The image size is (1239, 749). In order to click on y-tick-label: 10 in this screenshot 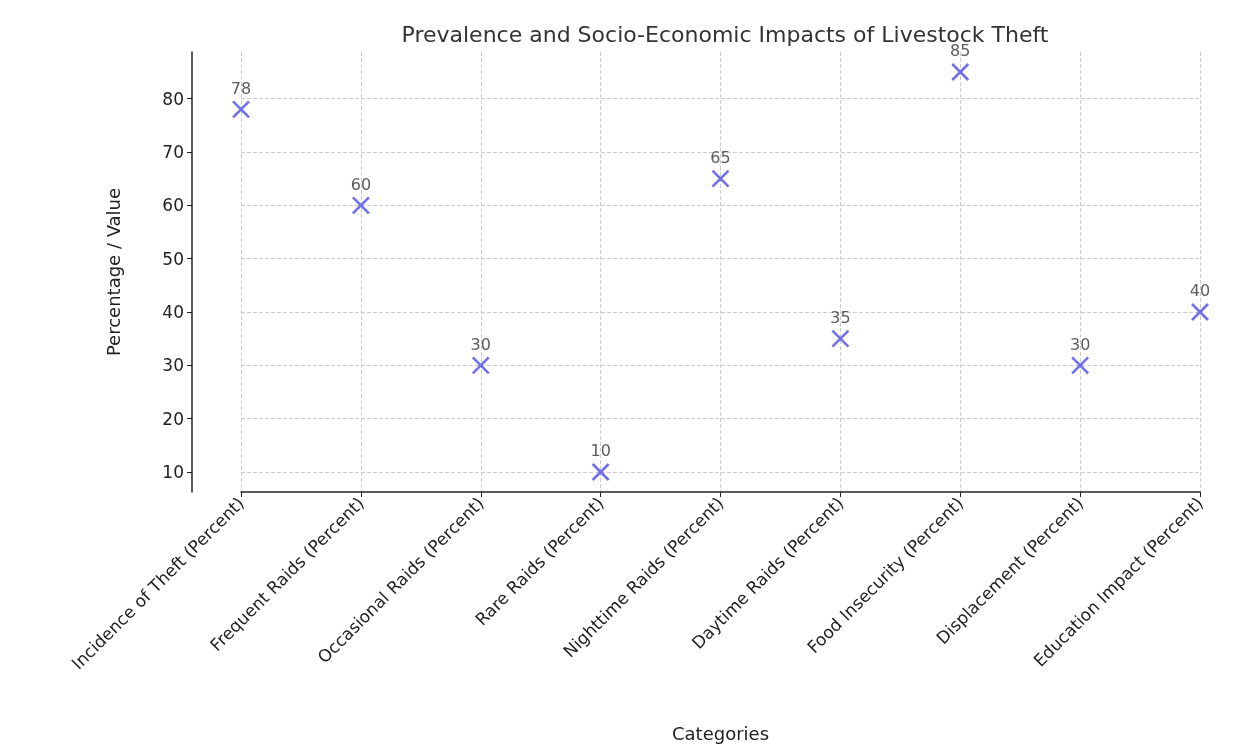, I will do `click(173, 472)`.